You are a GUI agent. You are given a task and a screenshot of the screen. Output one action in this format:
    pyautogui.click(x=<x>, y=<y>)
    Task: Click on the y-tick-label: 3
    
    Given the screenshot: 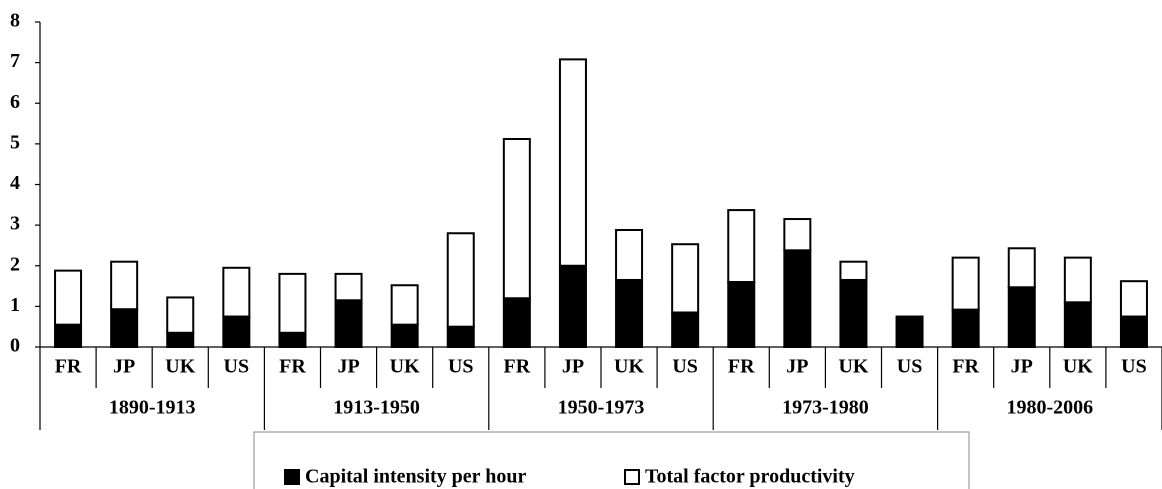 What is the action you would take?
    pyautogui.click(x=15, y=224)
    